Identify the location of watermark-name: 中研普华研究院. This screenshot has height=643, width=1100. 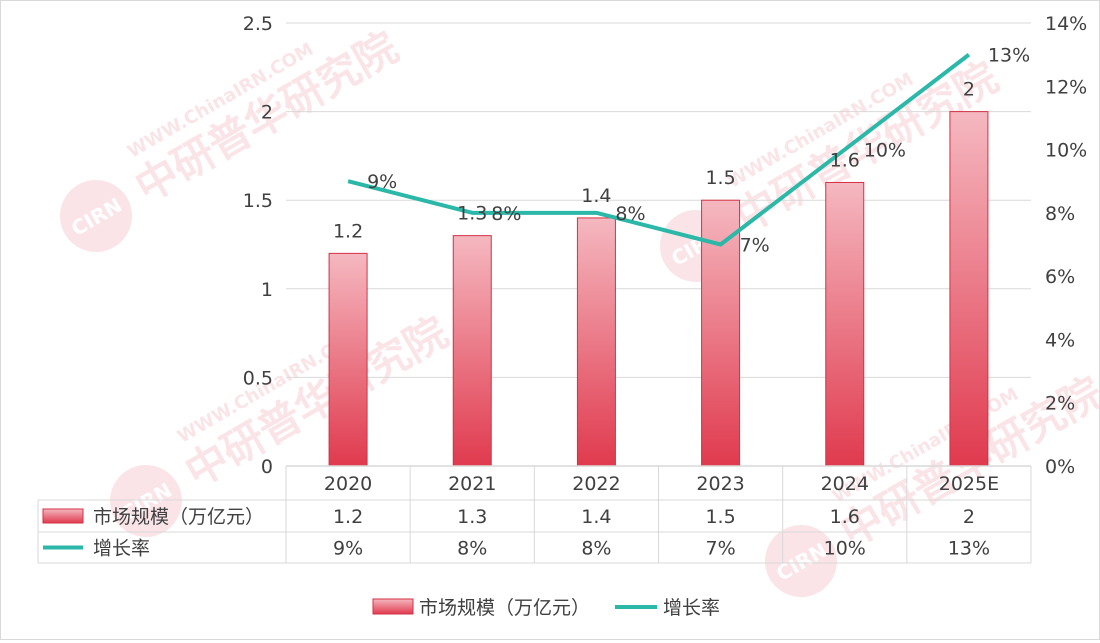
(316, 401).